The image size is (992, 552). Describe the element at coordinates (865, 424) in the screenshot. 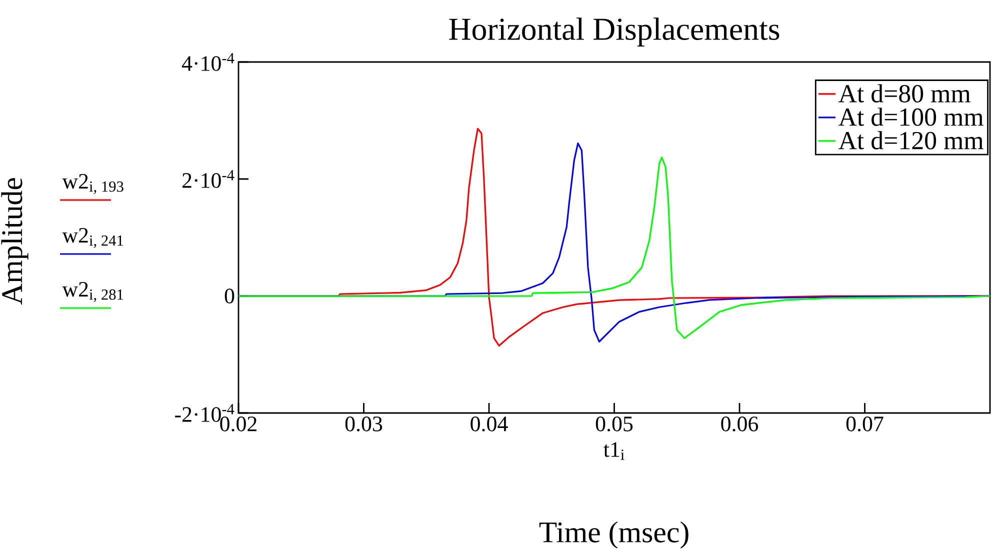

I see `x-tick-label: 0.07` at that location.